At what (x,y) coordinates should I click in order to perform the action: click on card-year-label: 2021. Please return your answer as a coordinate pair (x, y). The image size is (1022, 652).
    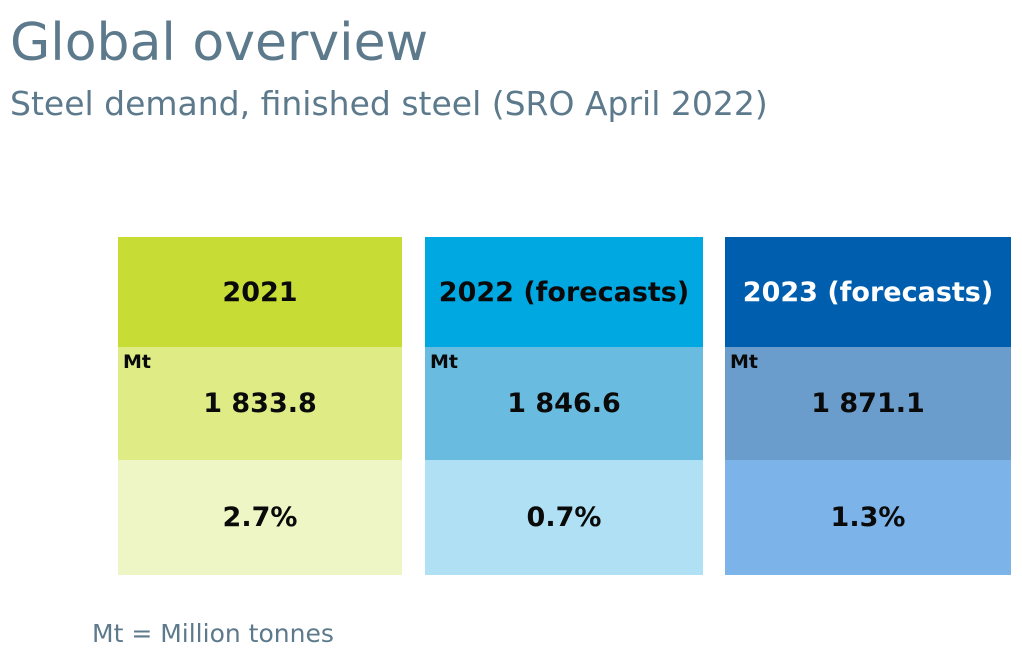
    Looking at the image, I should click on (260, 292).